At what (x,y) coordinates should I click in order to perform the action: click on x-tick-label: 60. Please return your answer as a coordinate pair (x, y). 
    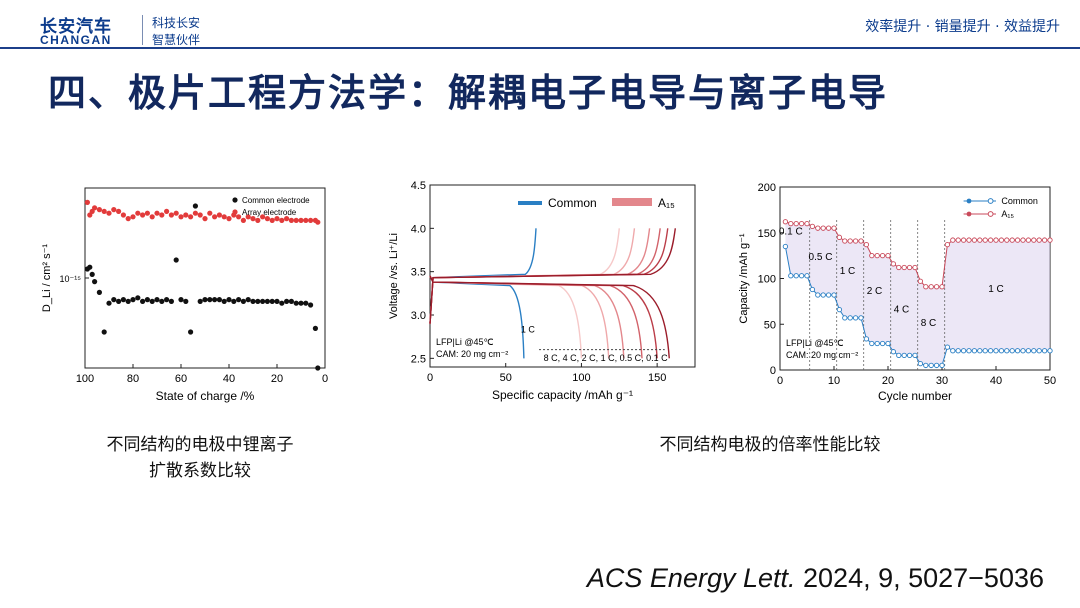
    Looking at the image, I should click on (181, 379).